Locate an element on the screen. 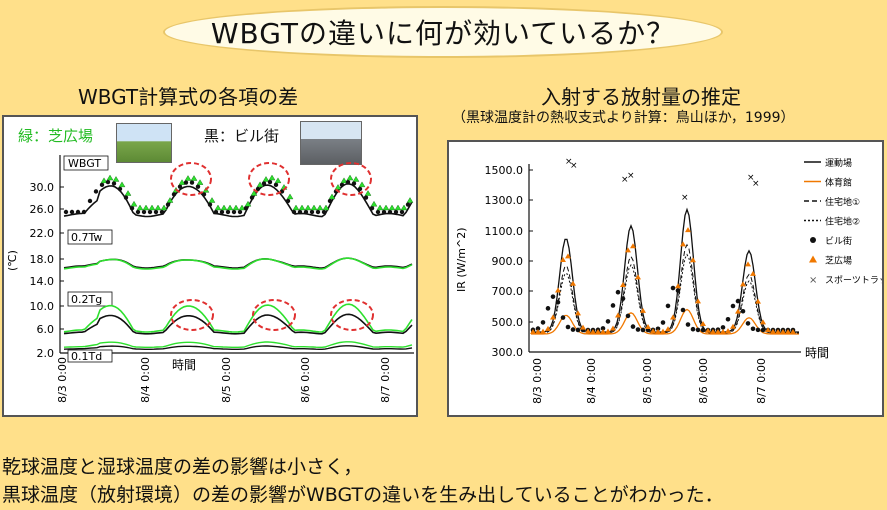  right-ytick-label: 1500.0 is located at coordinates (504, 170).